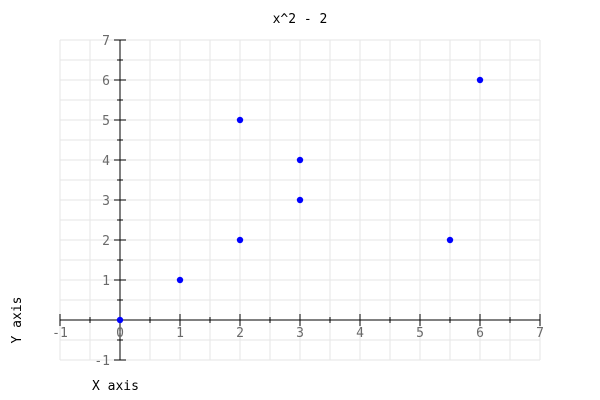  I want to click on x-tick-label: 7, so click(540, 333).